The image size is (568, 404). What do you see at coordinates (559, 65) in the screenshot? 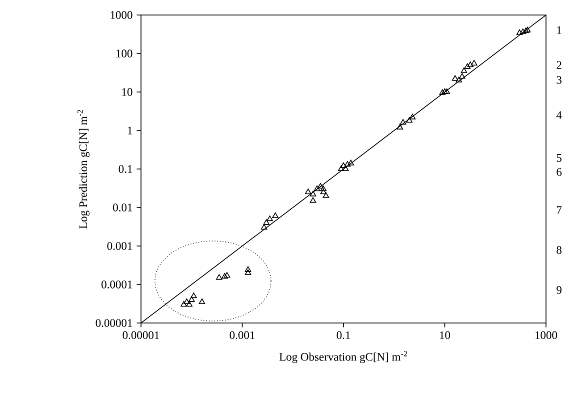
I see `text: 2` at bounding box center [559, 65].